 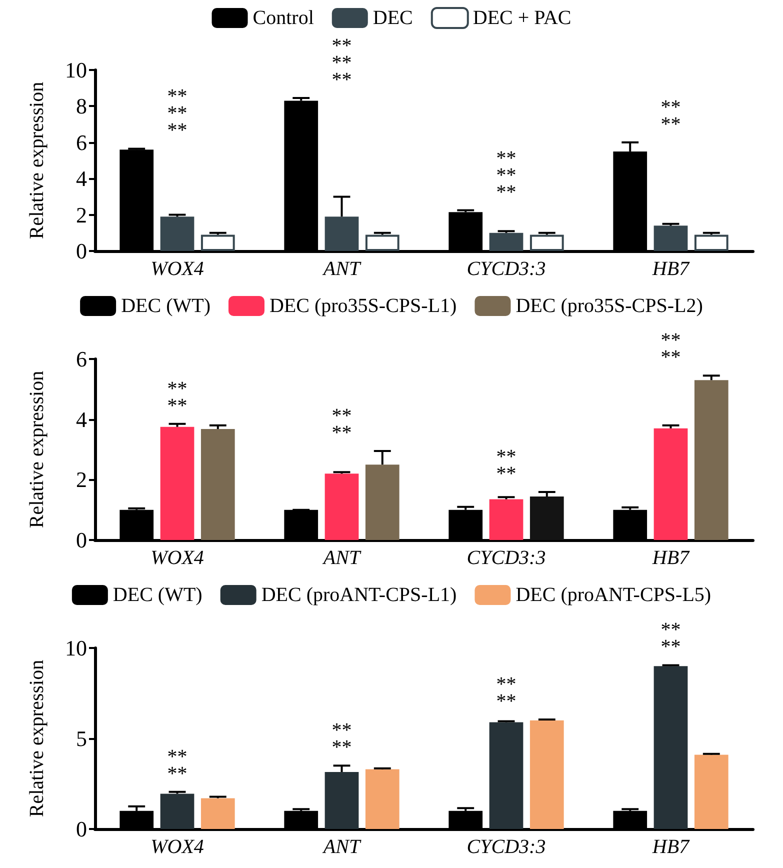 I want to click on legend-label: DEC, so click(x=392, y=18).